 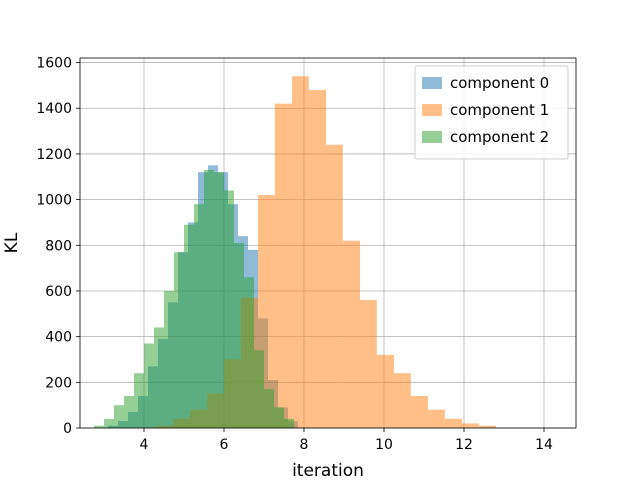 I want to click on legend: component 0 component 1 component 2, so click(x=491, y=112).